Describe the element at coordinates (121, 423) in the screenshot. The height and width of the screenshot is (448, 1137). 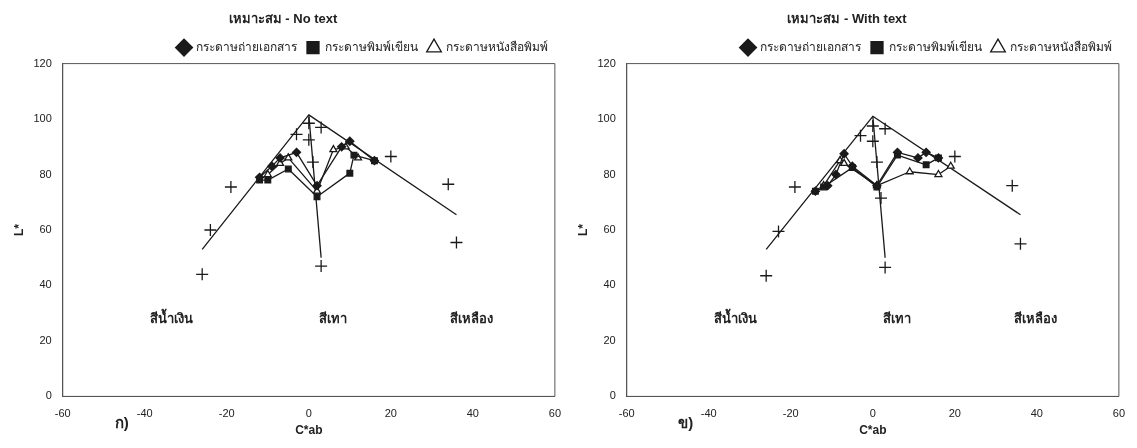
I see `text: ก)` at that location.